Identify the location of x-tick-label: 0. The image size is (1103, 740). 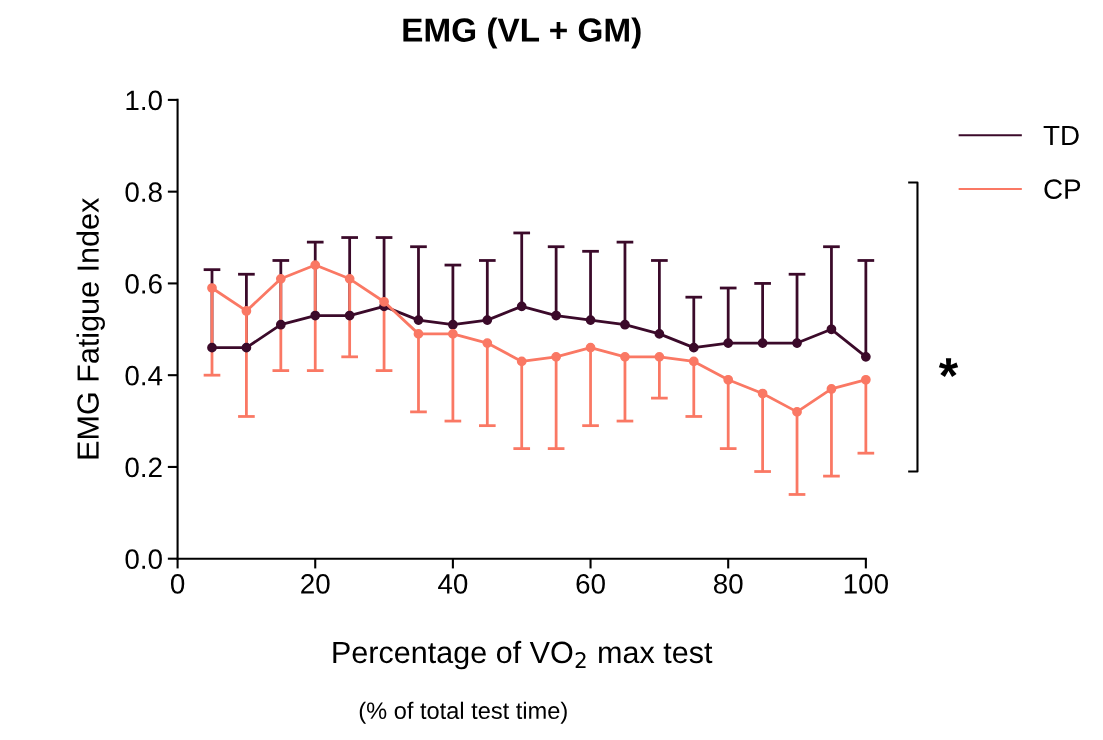
(177, 584).